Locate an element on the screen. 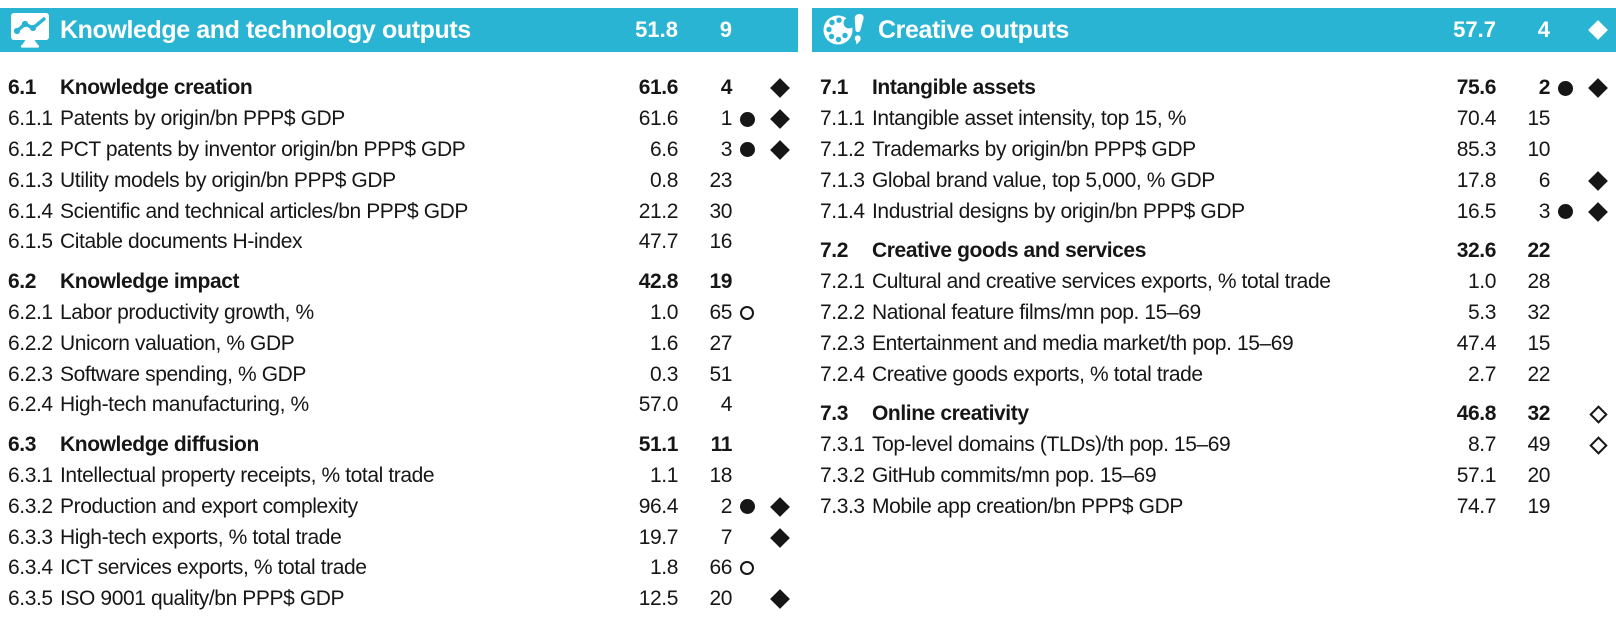  row-num: 6.3.4 is located at coordinates (30, 568).